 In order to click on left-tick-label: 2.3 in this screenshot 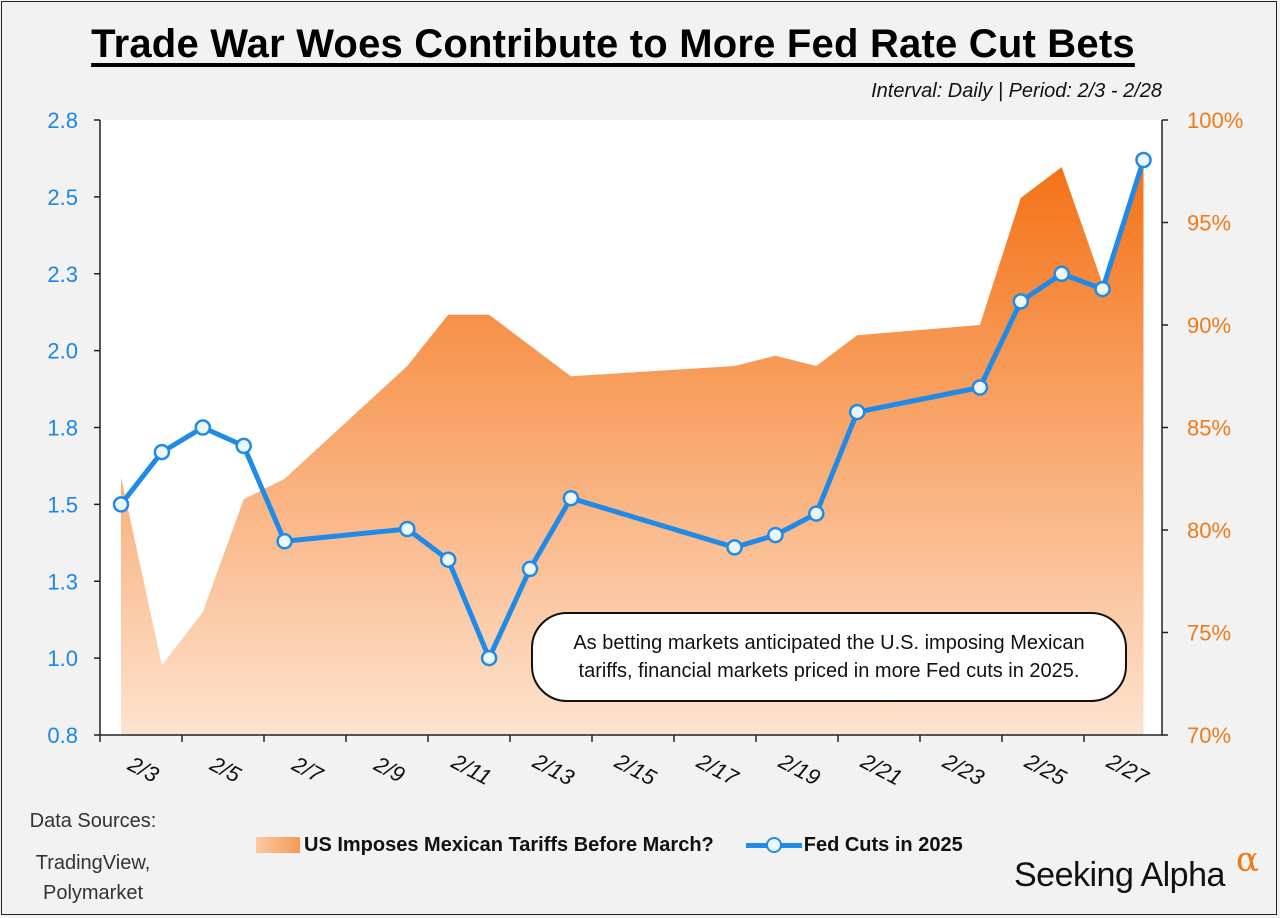, I will do `click(62, 274)`.